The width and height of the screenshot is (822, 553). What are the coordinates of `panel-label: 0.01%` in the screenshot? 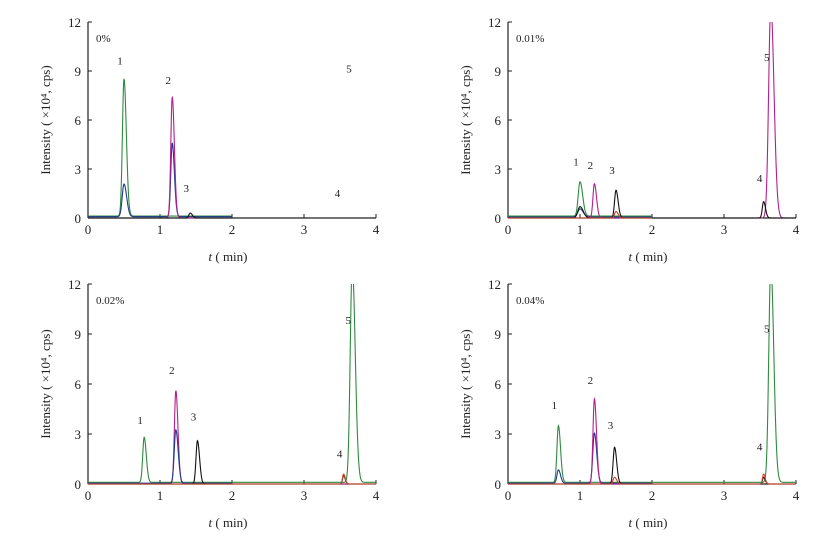 It's located at (530, 39).